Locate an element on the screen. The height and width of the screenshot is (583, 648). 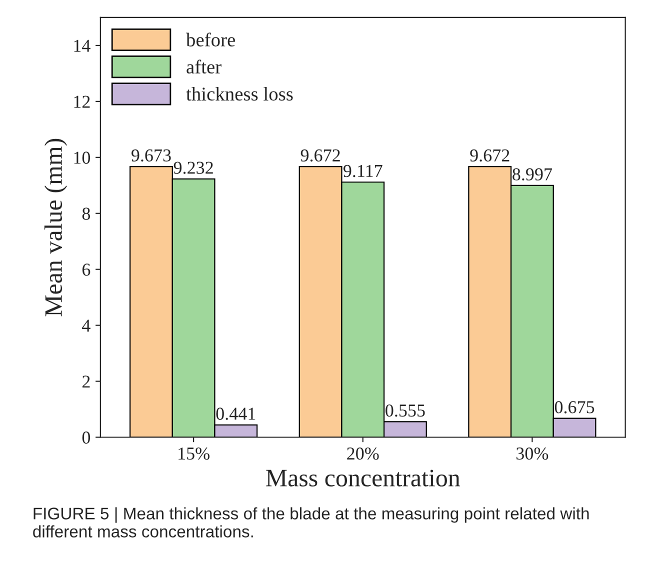
data-label: 0.555 is located at coordinates (405, 410).